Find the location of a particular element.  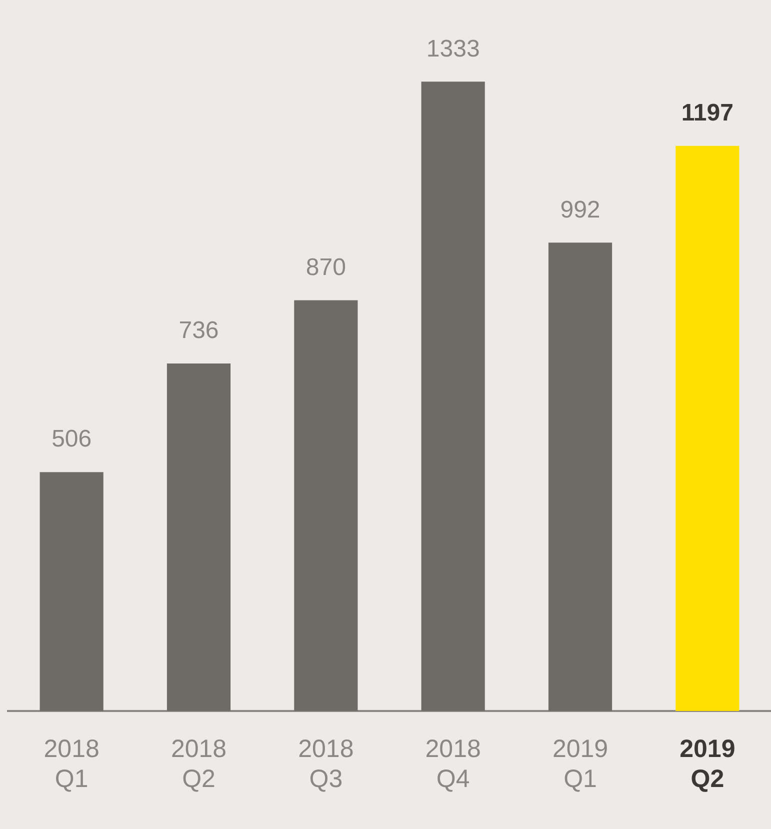

data-label: 736 is located at coordinates (198, 330).